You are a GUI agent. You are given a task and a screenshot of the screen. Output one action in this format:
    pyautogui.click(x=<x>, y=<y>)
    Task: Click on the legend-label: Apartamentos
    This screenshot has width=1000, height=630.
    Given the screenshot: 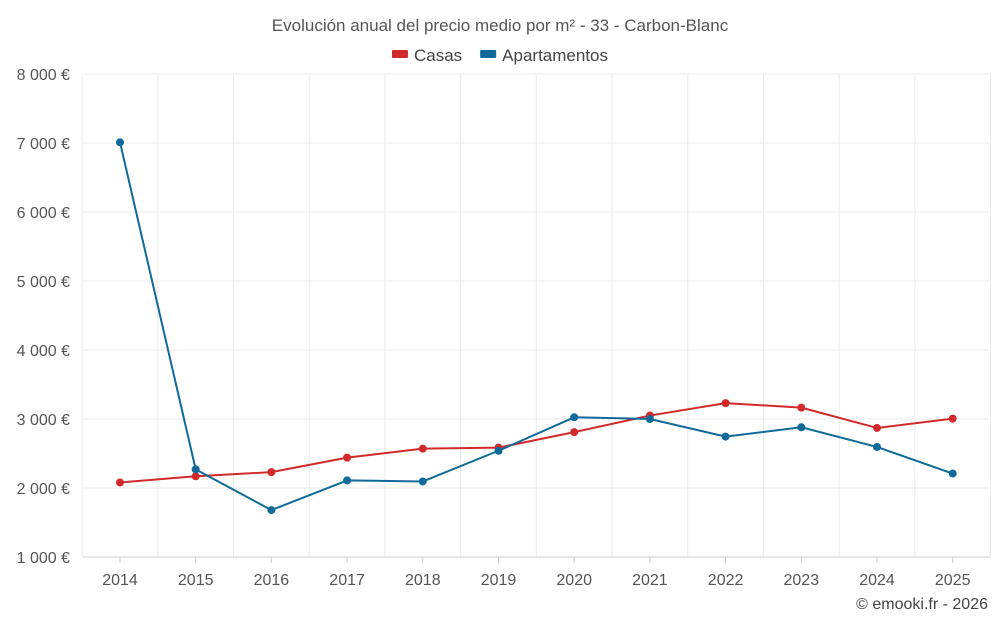 What is the action you would take?
    pyautogui.click(x=555, y=55)
    